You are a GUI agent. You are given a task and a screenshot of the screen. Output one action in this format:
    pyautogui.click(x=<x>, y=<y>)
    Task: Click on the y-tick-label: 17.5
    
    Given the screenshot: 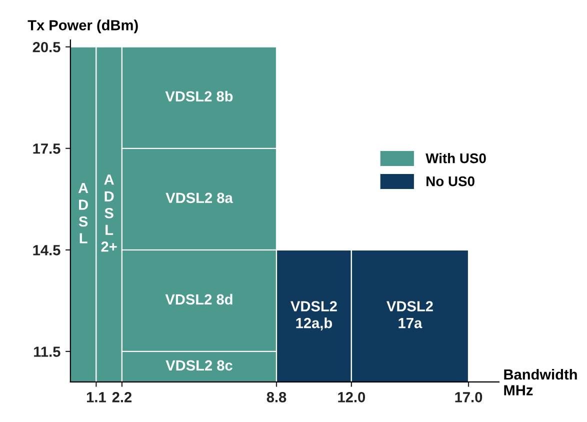 What is the action you would take?
    pyautogui.click(x=46, y=149)
    